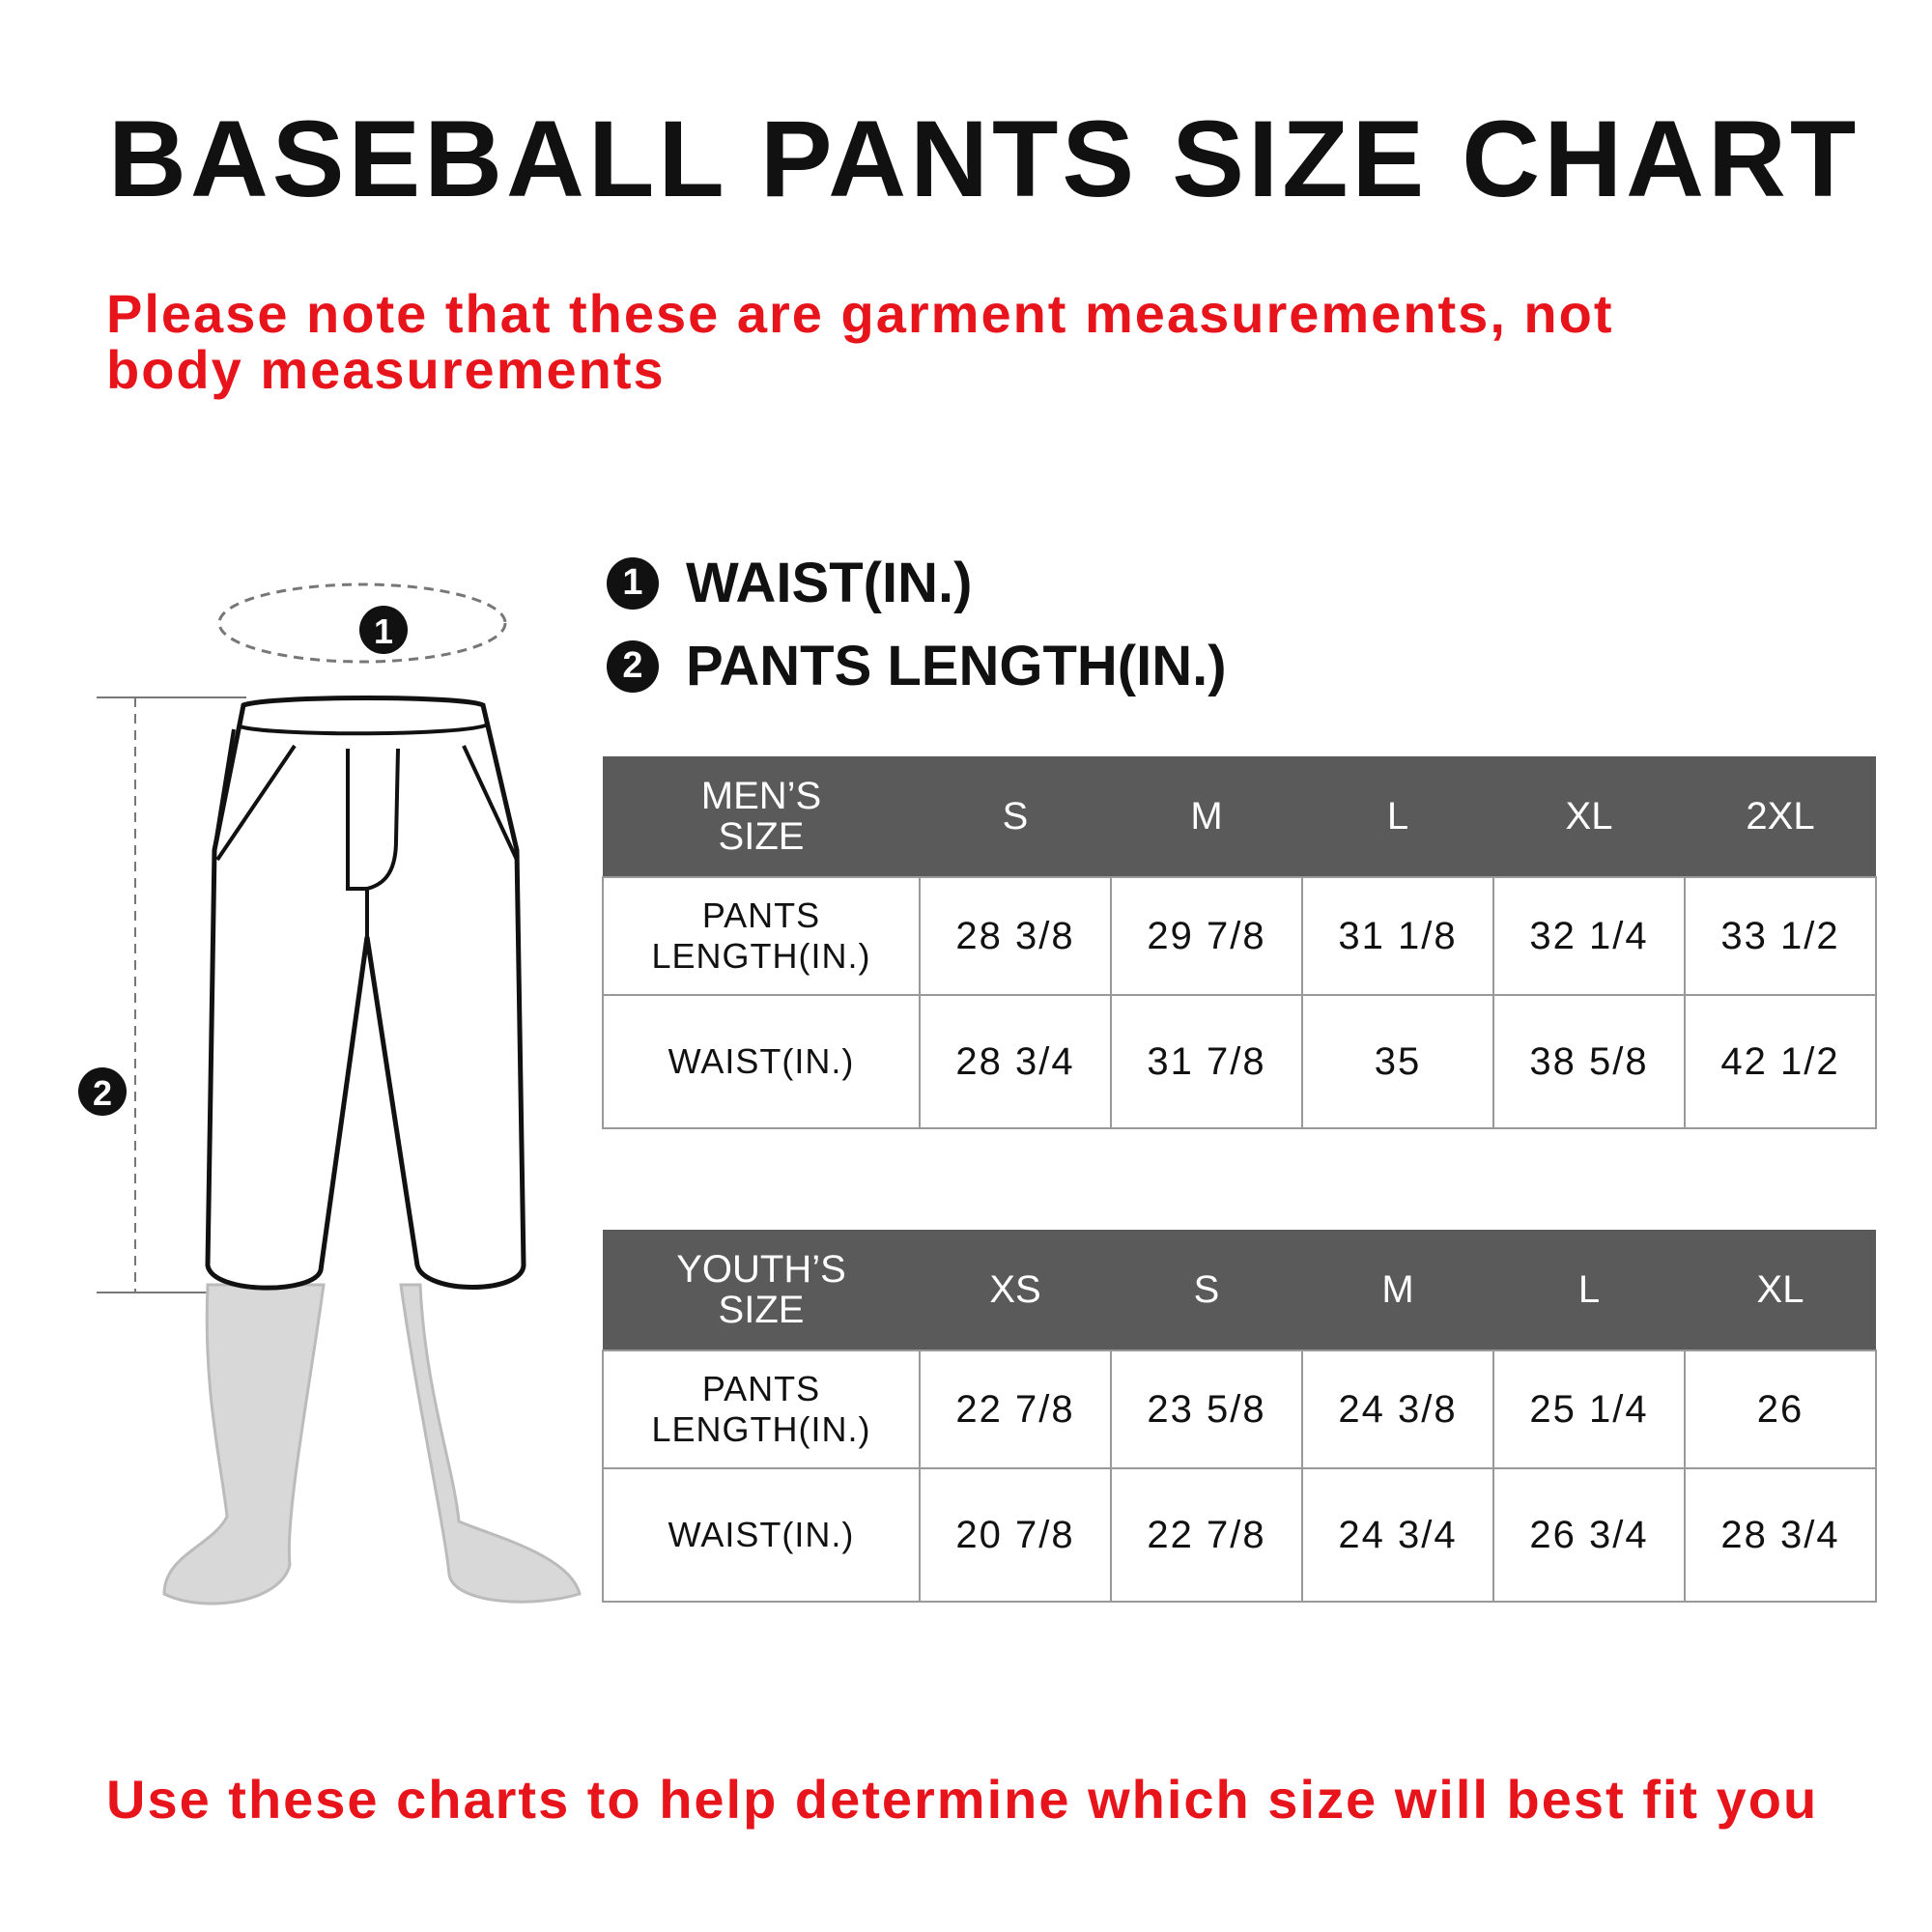 This screenshot has height=1932, width=1932. Describe the element at coordinates (1015, 936) in the screenshot. I see `table-cell: 28 3/8` at that location.